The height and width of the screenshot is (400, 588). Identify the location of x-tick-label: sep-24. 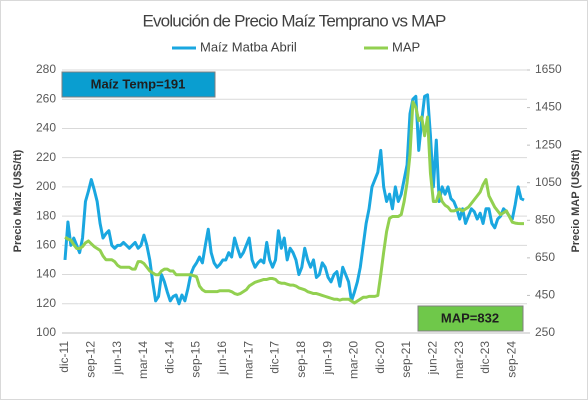
(511, 359).